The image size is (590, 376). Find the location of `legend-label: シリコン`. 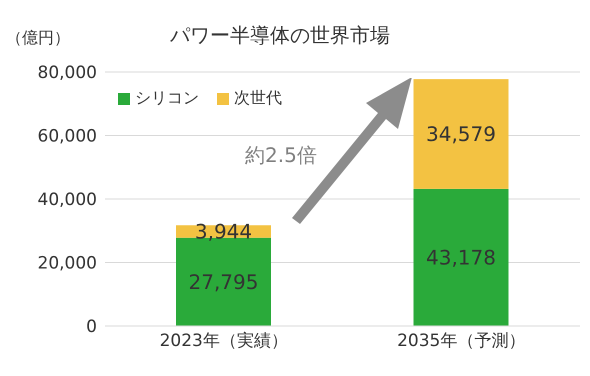

legend-label: シリコン is located at coordinates (167, 98).